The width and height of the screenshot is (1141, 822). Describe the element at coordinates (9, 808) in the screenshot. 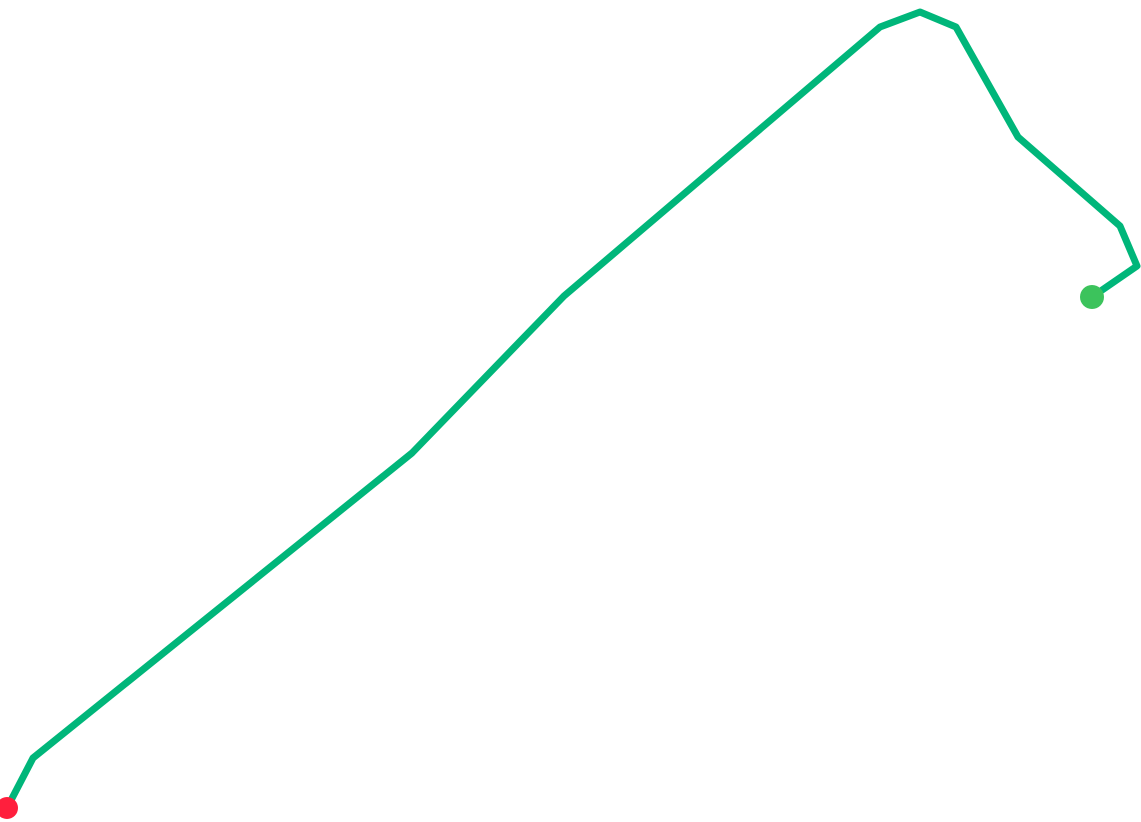

I see `end-marker-icon` at that location.